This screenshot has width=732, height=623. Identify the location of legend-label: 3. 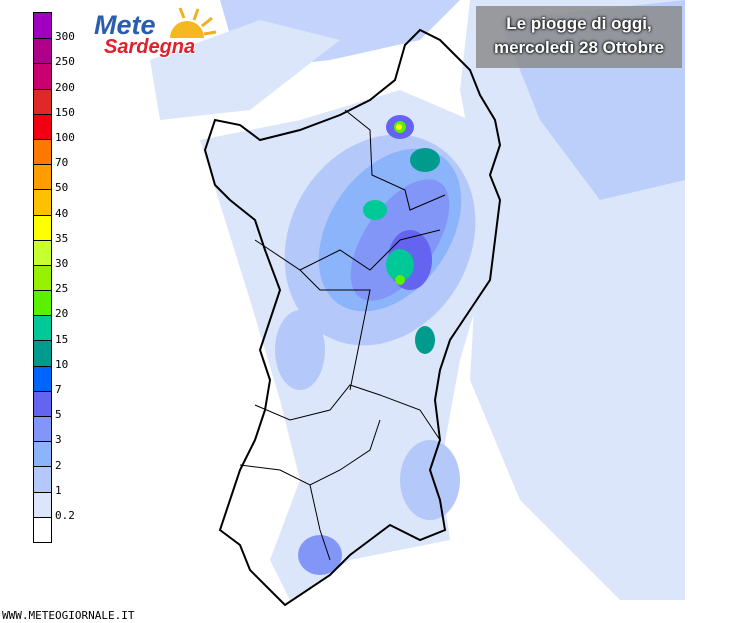
(58, 440).